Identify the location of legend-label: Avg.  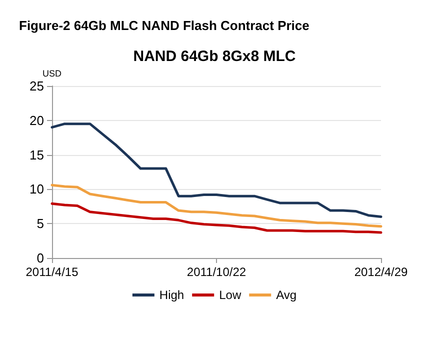
(286, 295).